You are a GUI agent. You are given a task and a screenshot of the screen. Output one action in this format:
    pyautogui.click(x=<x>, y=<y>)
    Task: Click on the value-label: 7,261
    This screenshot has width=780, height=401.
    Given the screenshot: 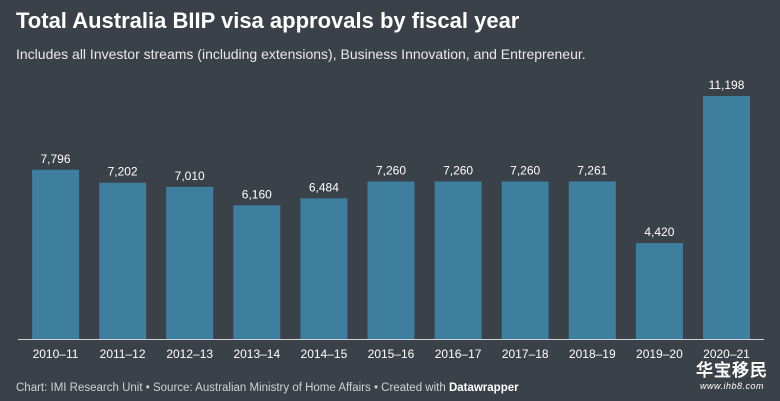 What is the action you would take?
    pyautogui.click(x=592, y=170)
    